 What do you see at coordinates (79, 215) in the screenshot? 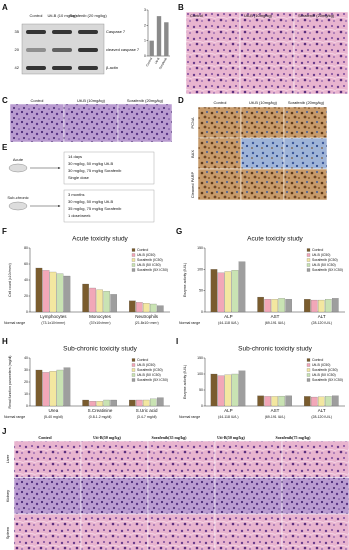
I see `protocol-text: 1 dose/week` at bounding box center [79, 215].